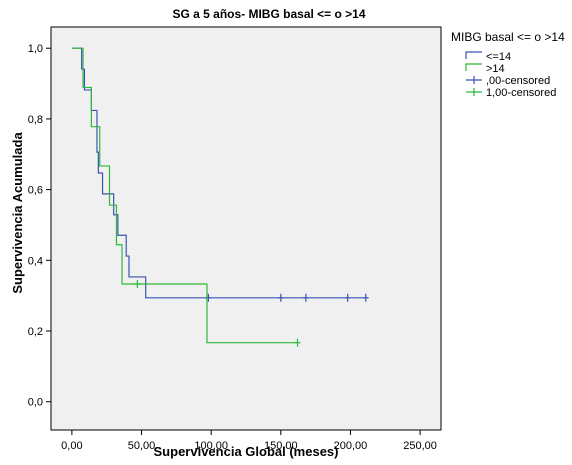  I want to click on legend-title: MIBG basal <= o >14, so click(508, 37).